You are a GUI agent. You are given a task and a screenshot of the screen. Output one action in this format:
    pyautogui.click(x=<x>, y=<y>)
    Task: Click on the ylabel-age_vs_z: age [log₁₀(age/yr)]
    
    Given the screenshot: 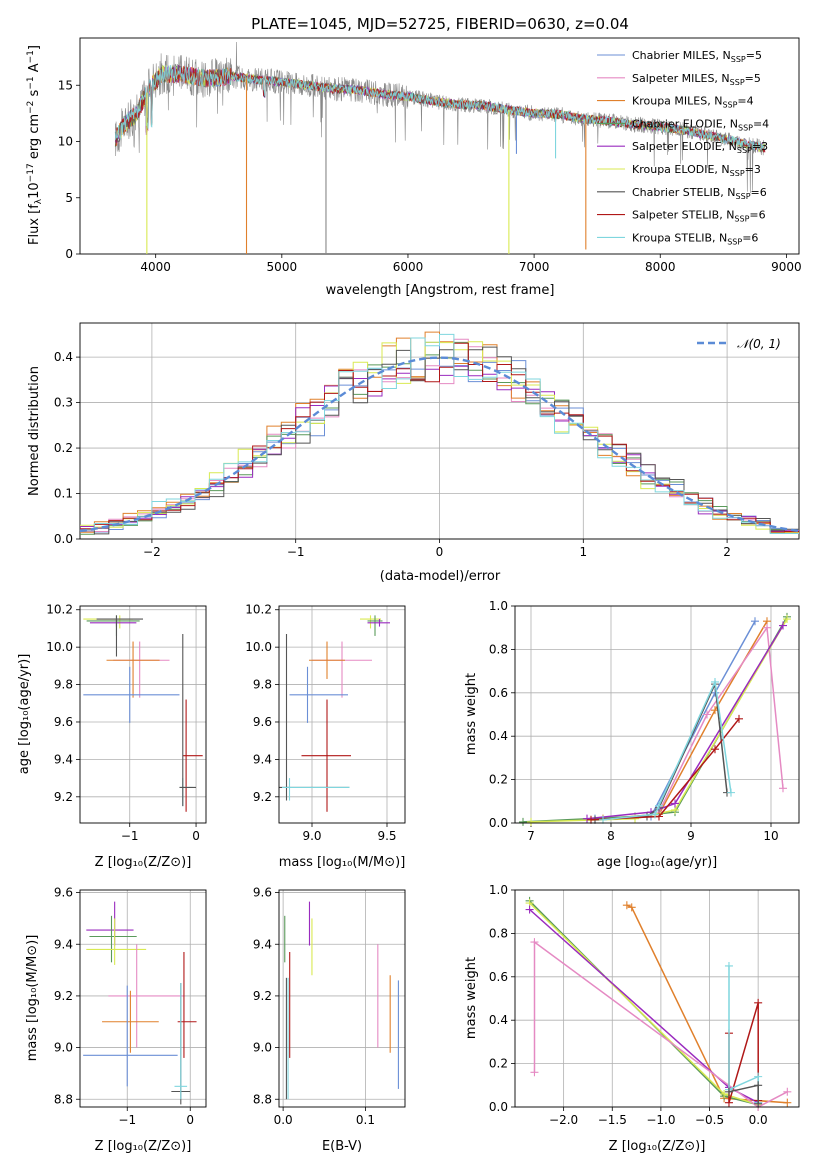 What is the action you would take?
    pyautogui.click(x=24, y=714)
    